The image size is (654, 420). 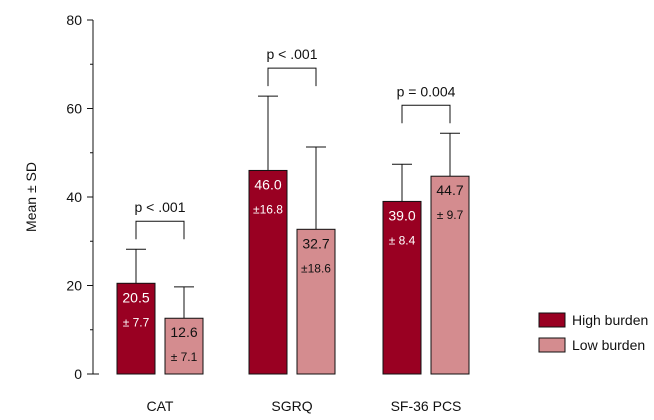 I want to click on category-label: SGRQ, so click(x=291, y=406).